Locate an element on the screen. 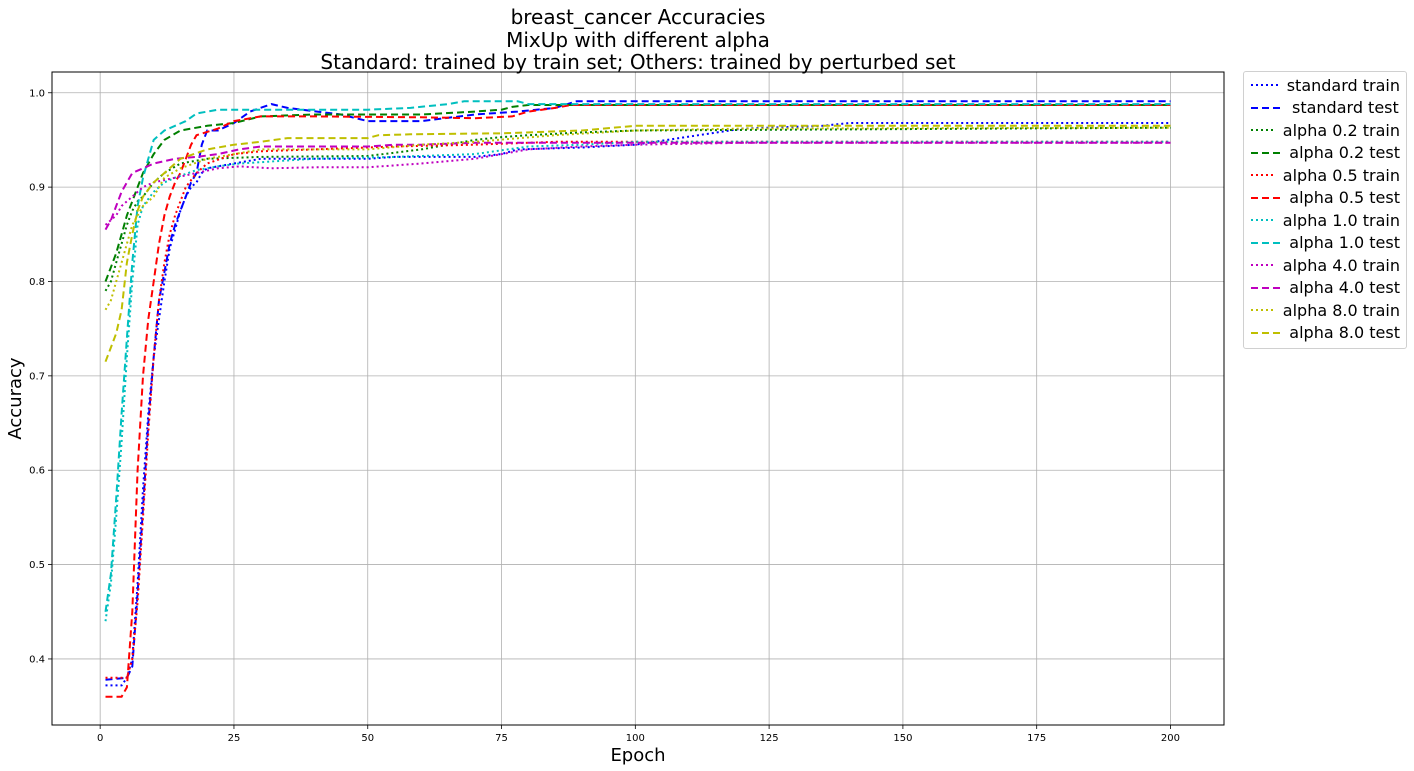  legend-item: alpha 0.2 train is located at coordinates (1325, 130).